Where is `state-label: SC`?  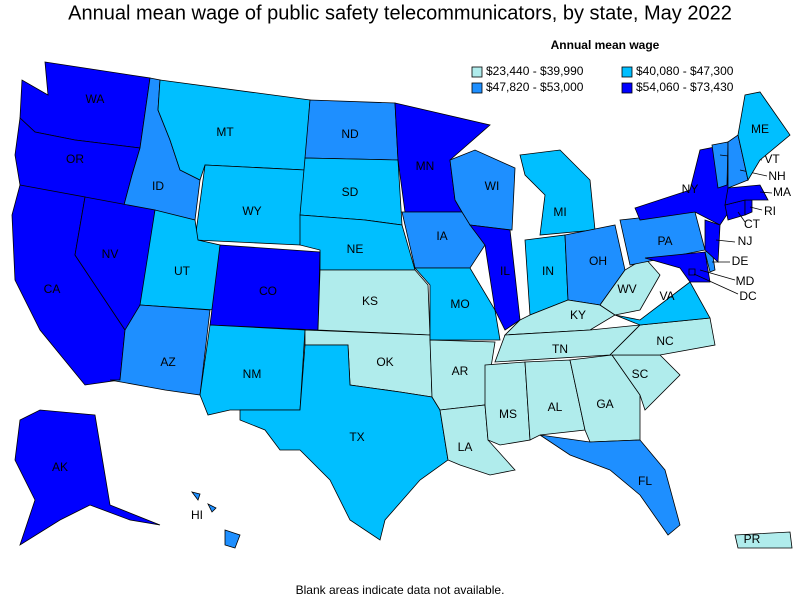
state-label: SC is located at coordinates (640, 374).